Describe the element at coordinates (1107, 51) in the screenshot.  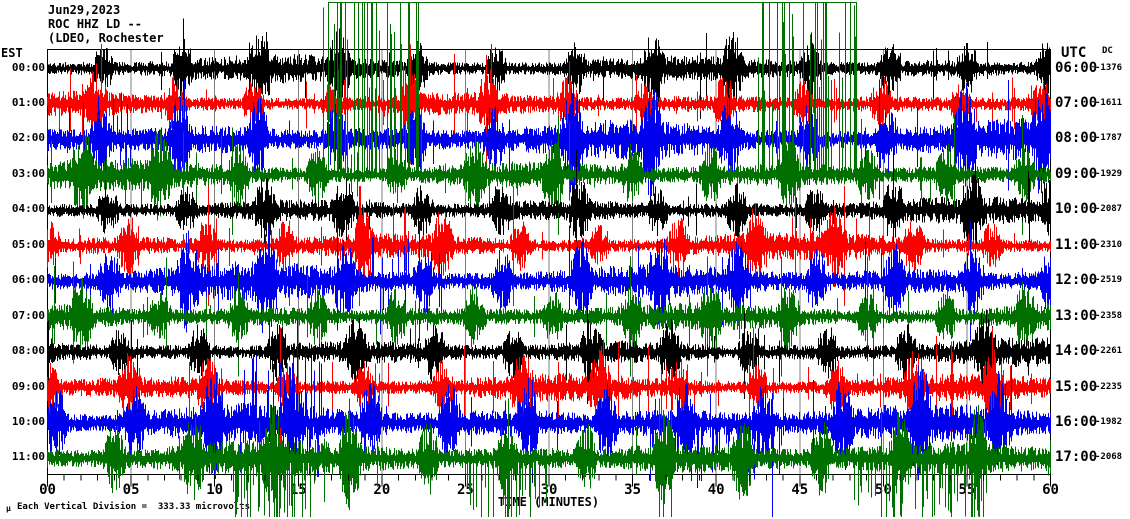
I see `dc-axis-label: DC` at that location.